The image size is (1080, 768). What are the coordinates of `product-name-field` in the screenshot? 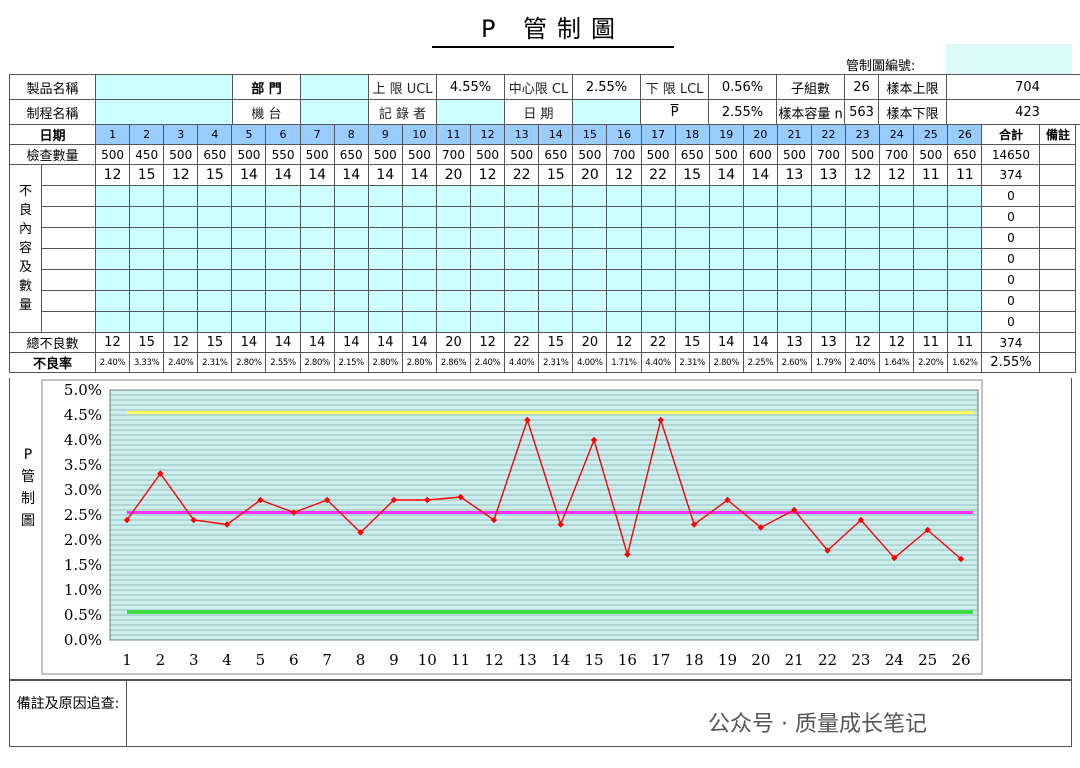 It's located at (164, 87).